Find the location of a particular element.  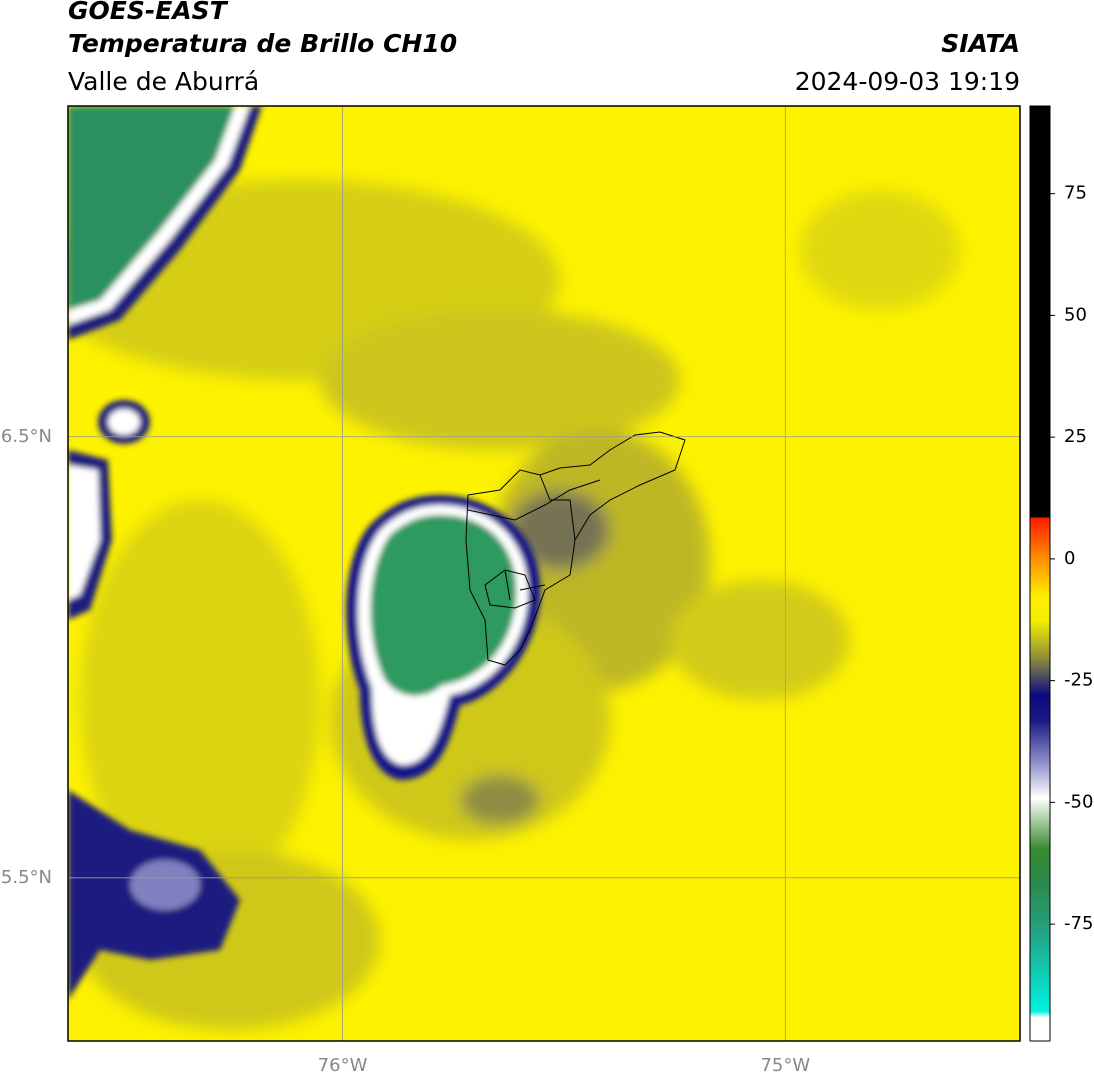

colorbar-tick-label: -50 is located at coordinates (1078, 801).